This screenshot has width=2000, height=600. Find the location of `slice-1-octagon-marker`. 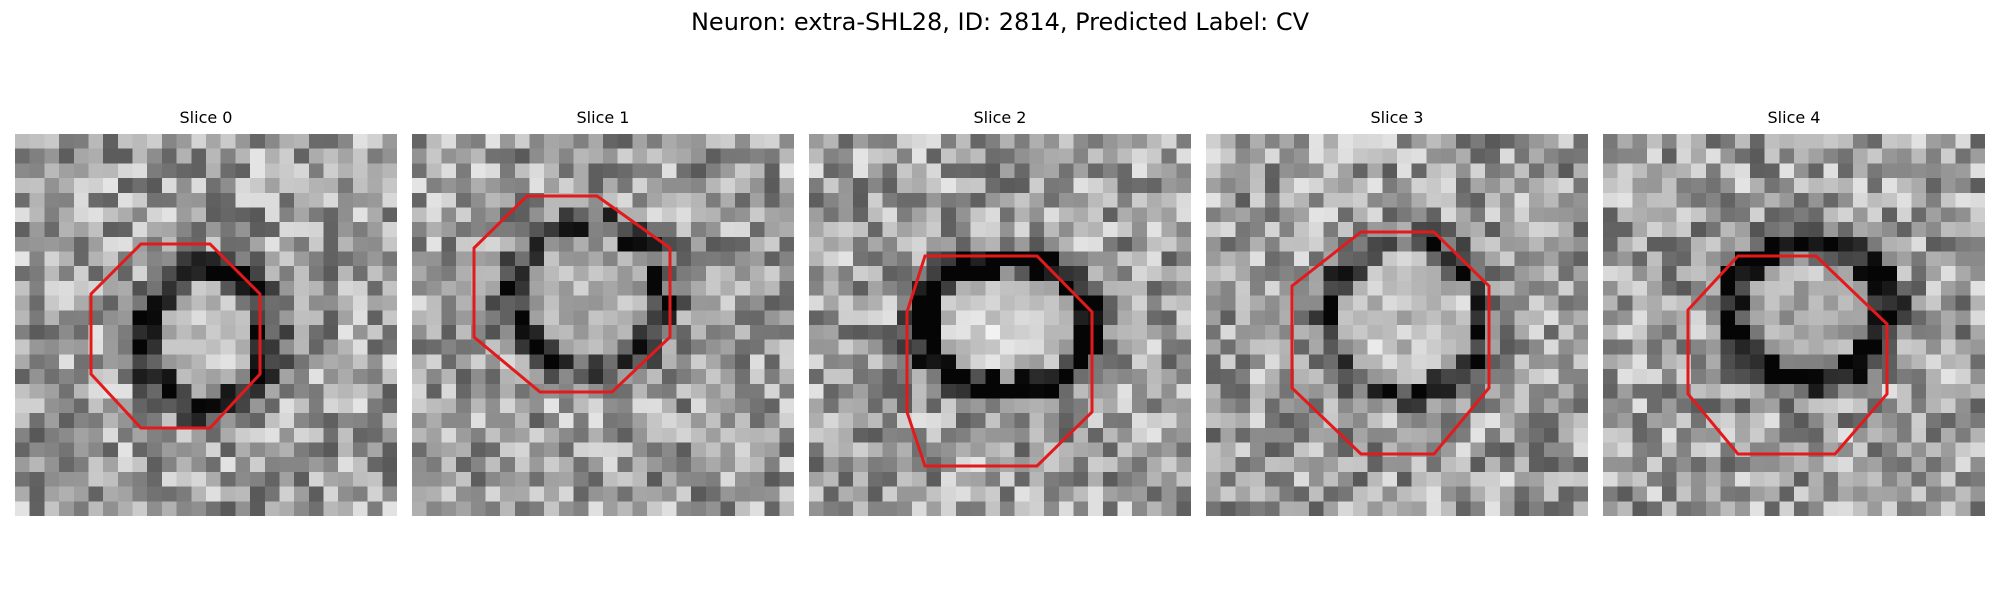

slice-1-octagon-marker is located at coordinates (572, 294).